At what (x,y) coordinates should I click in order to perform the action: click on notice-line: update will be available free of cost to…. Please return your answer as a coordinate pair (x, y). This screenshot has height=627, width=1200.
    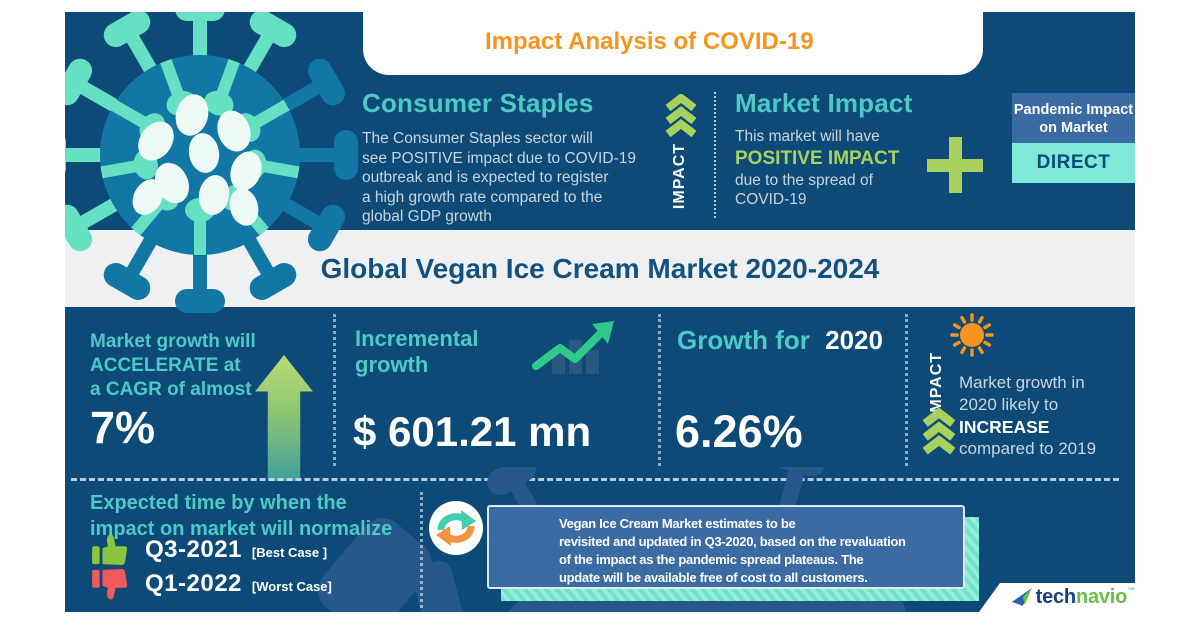
    Looking at the image, I should click on (713, 577).